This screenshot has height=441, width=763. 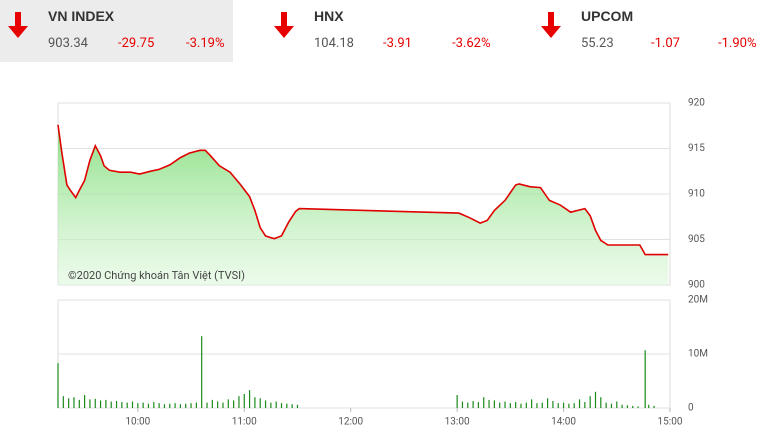 What do you see at coordinates (696, 148) in the screenshot?
I see `y-tick-label: 915` at bounding box center [696, 148].